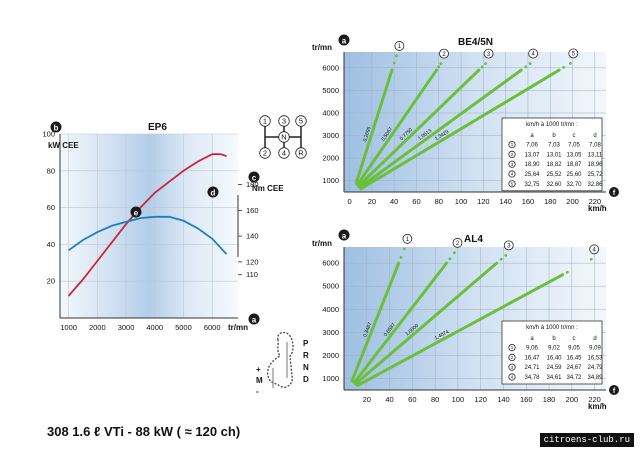  I want to click on selector-gate-shape, so click(280, 359).